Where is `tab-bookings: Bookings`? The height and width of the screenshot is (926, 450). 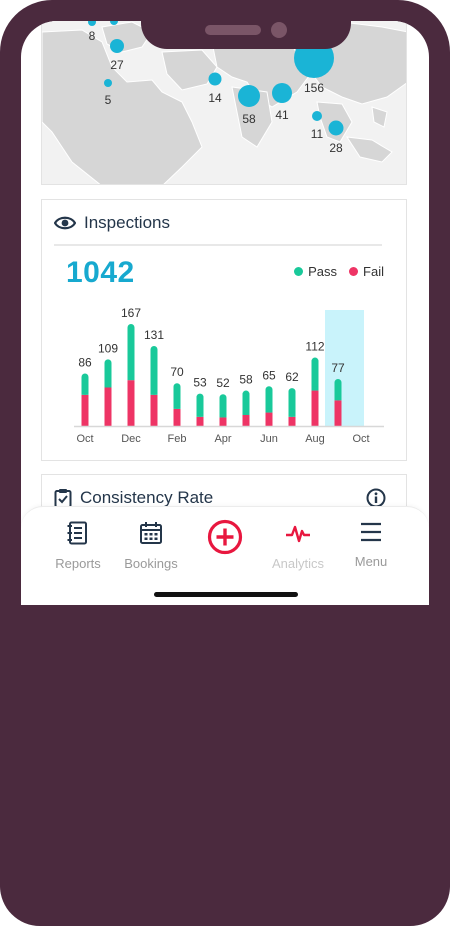 tab-bookings: Bookings is located at coordinates (151, 546).